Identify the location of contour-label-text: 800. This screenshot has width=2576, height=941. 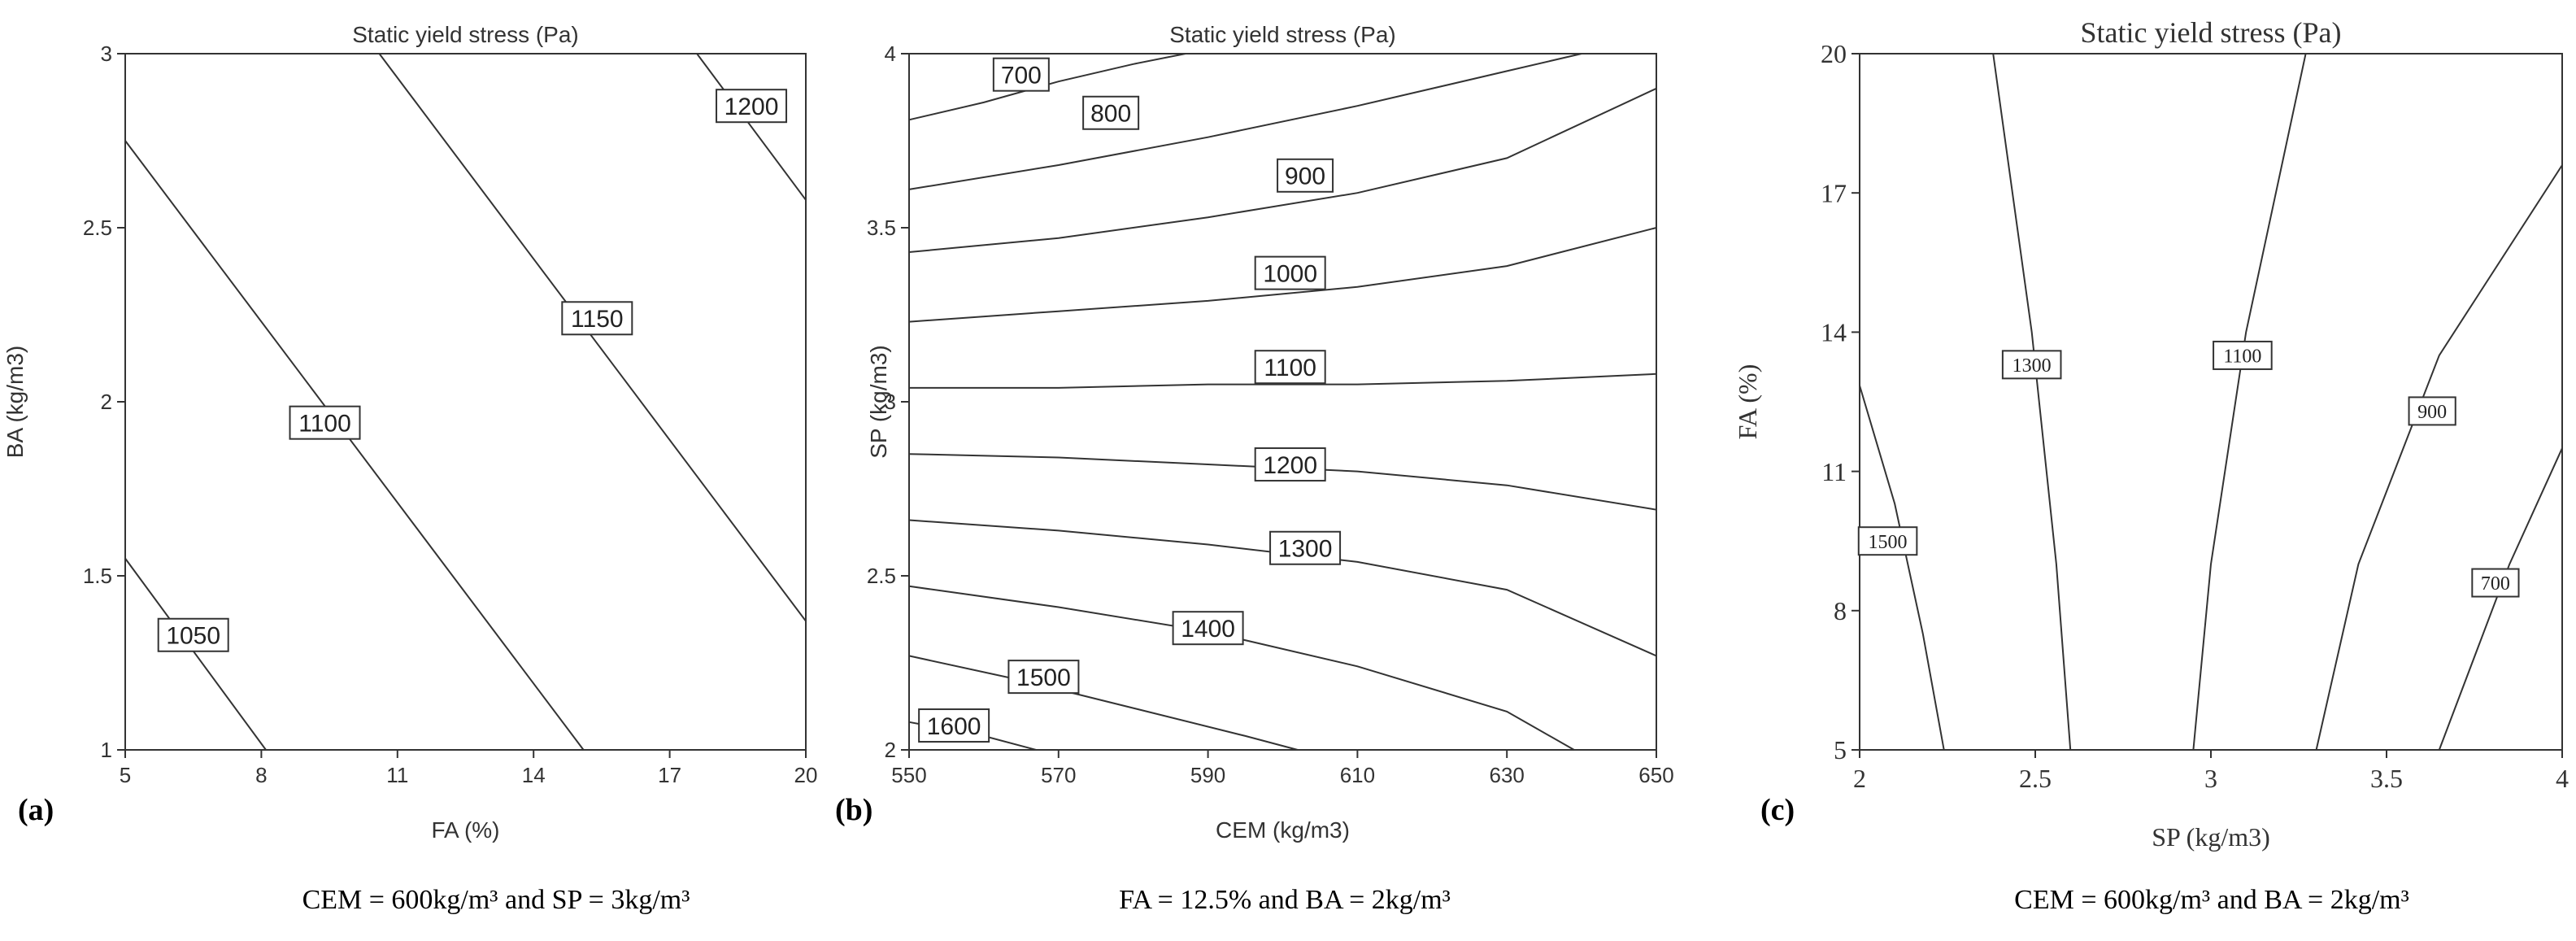
(1110, 115).